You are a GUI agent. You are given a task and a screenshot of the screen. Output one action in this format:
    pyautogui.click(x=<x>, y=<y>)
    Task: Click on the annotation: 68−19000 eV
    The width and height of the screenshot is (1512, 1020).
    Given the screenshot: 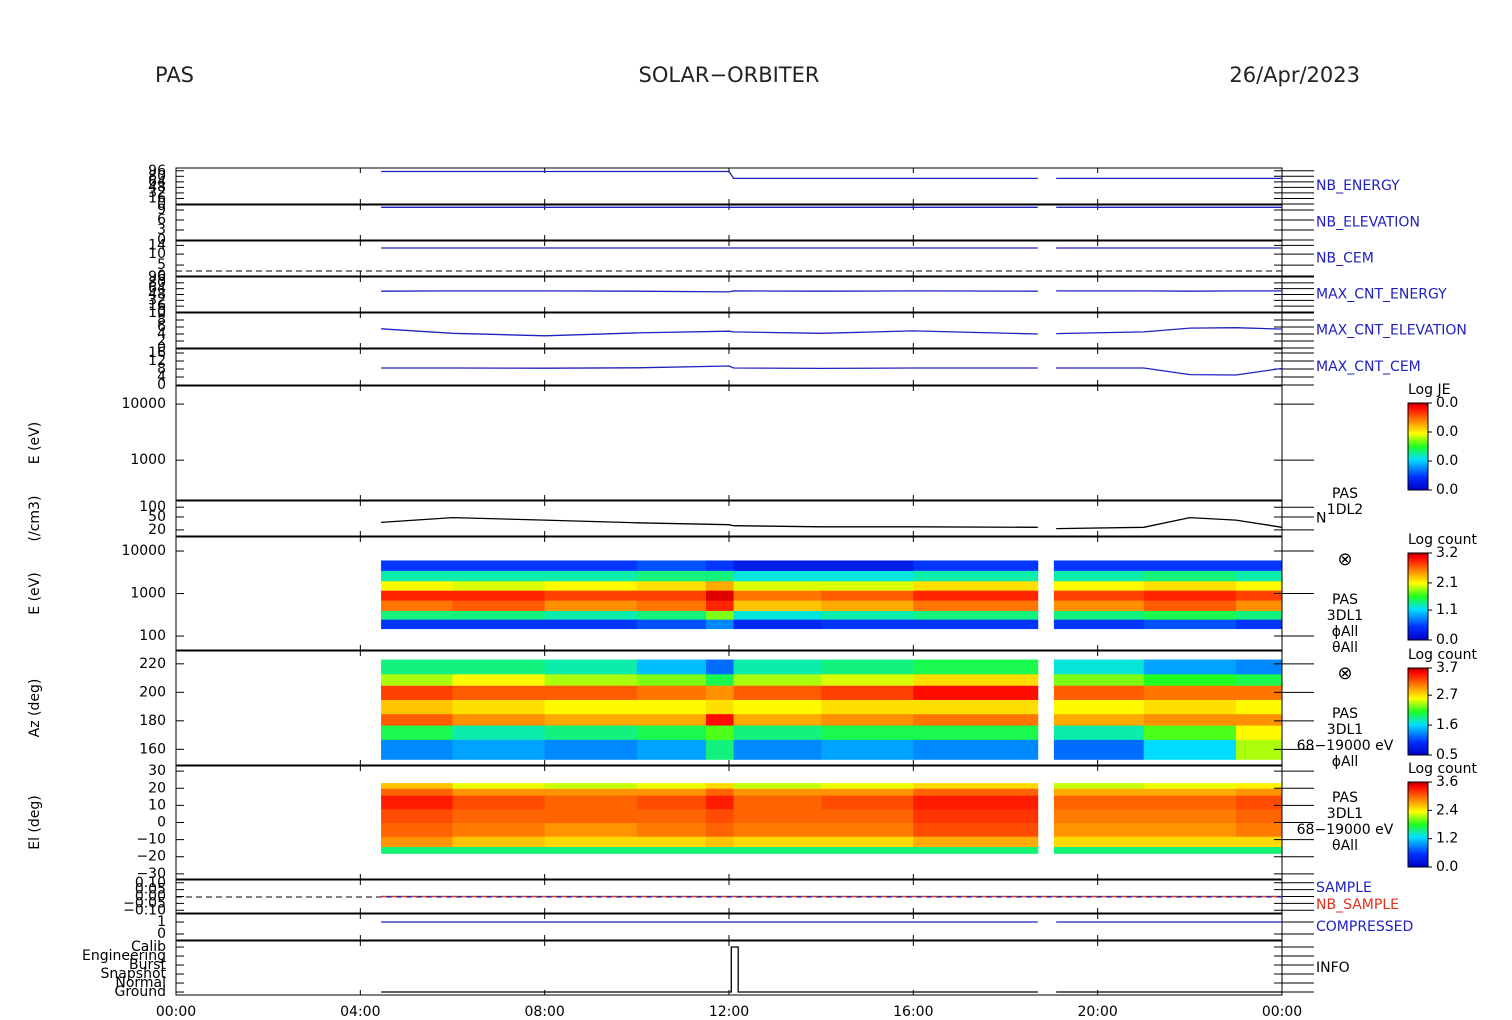 What is the action you would take?
    pyautogui.click(x=1345, y=830)
    